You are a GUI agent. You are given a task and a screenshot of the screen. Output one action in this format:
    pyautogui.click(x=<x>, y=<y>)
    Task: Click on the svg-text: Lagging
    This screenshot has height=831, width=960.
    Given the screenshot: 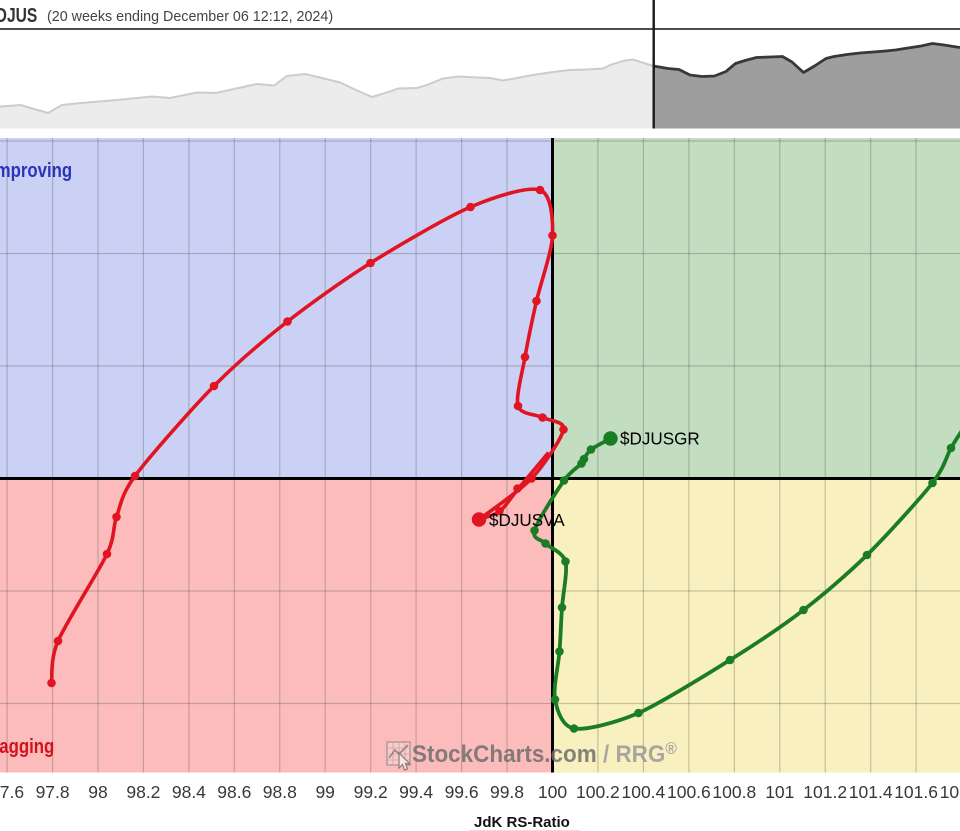 What is the action you would take?
    pyautogui.click(x=27, y=746)
    